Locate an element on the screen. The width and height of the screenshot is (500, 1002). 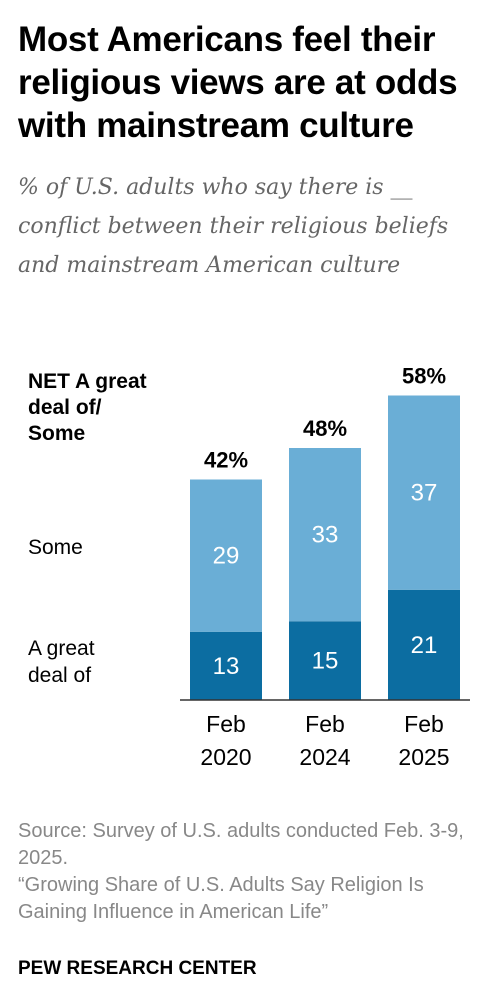
x-tick-label-2-line1: Feb is located at coordinates (424, 724).